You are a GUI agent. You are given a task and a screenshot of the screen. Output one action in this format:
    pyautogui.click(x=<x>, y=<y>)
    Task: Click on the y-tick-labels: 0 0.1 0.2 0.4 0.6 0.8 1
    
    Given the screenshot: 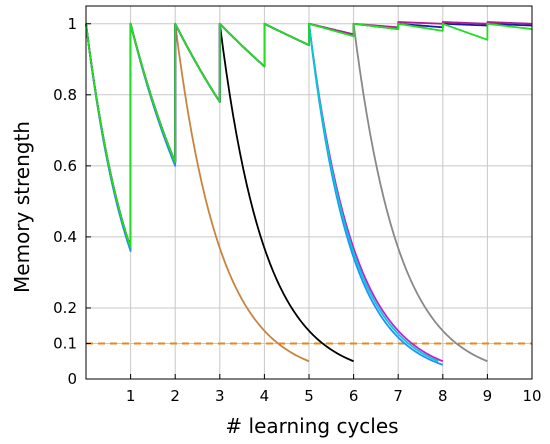 What is the action you would take?
    pyautogui.click(x=72, y=201)
    